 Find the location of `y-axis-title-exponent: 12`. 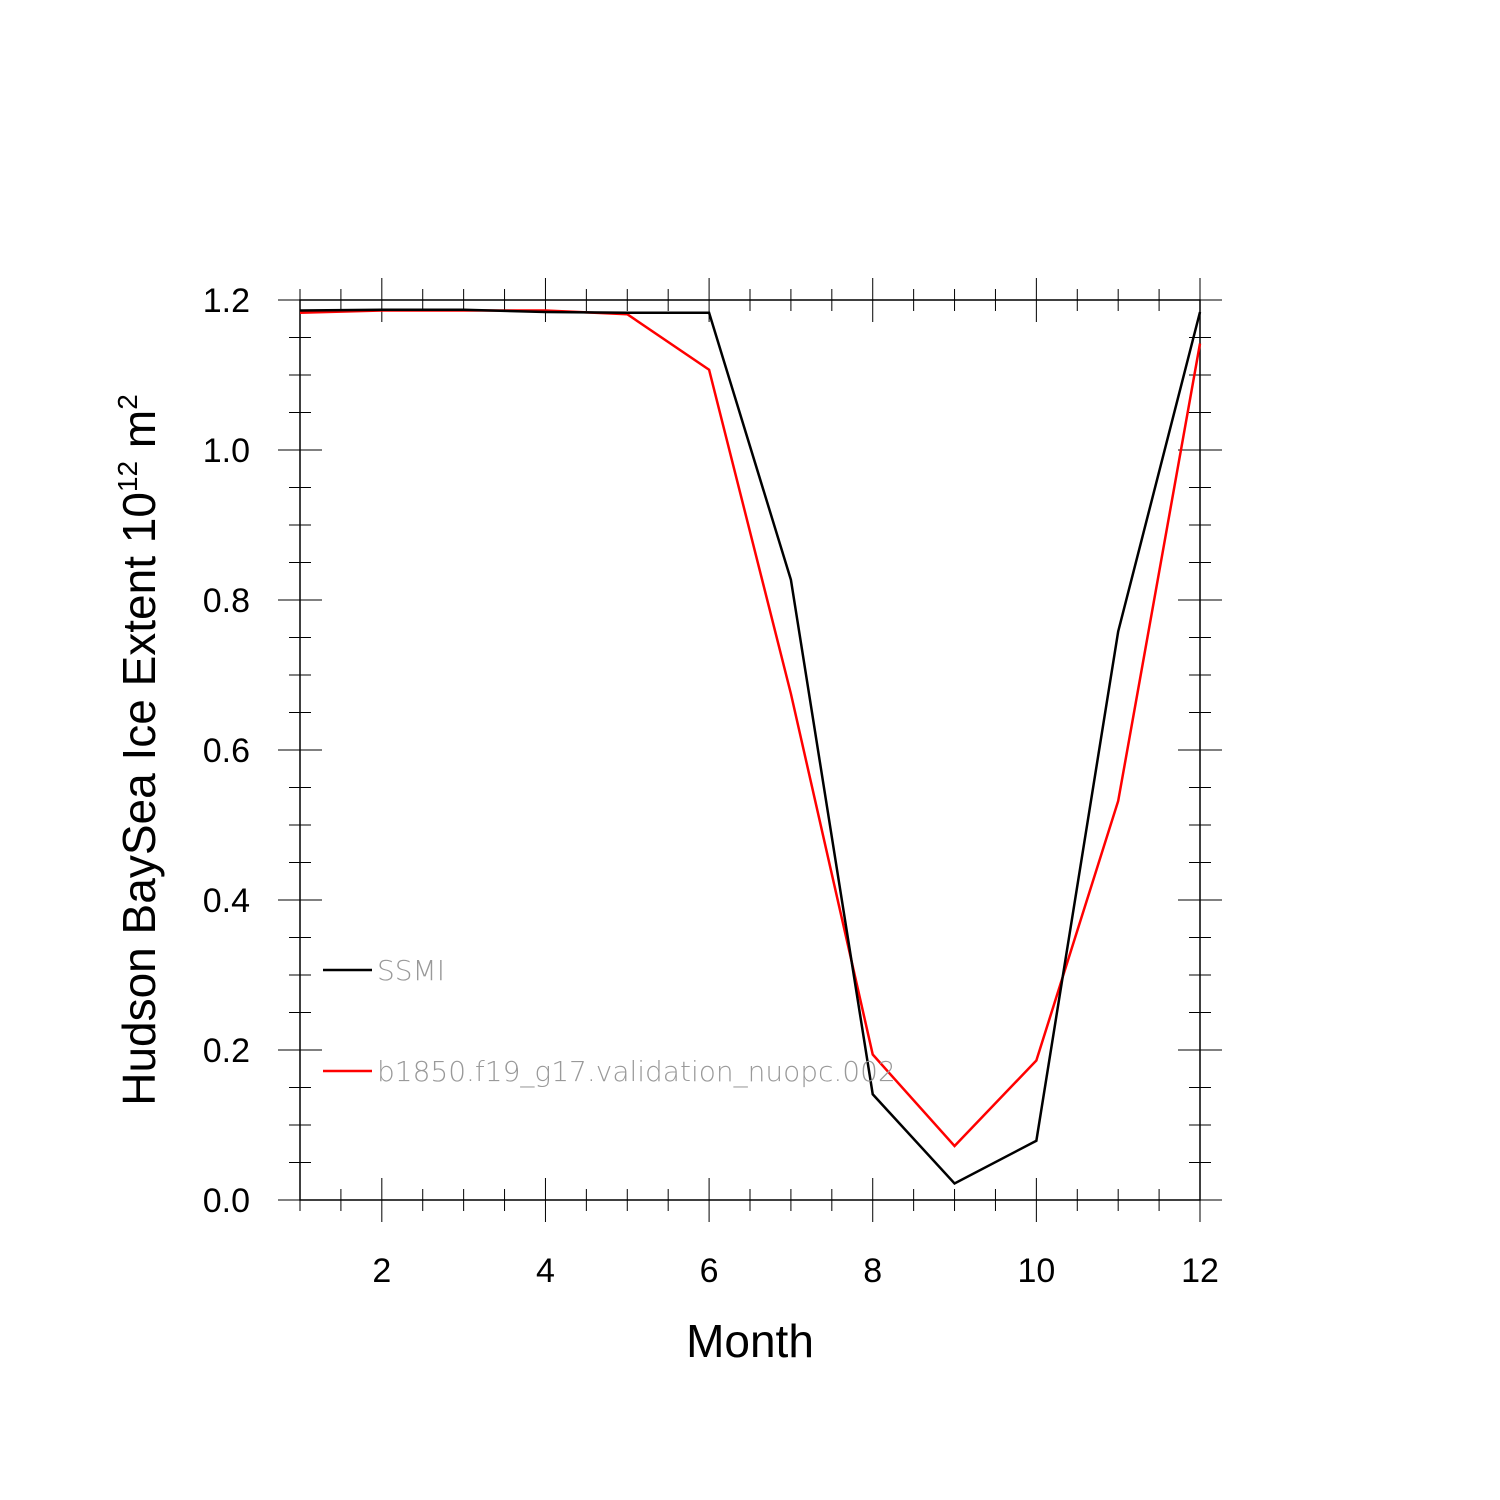

y-axis-title-exponent: 12 is located at coordinates (127, 476).